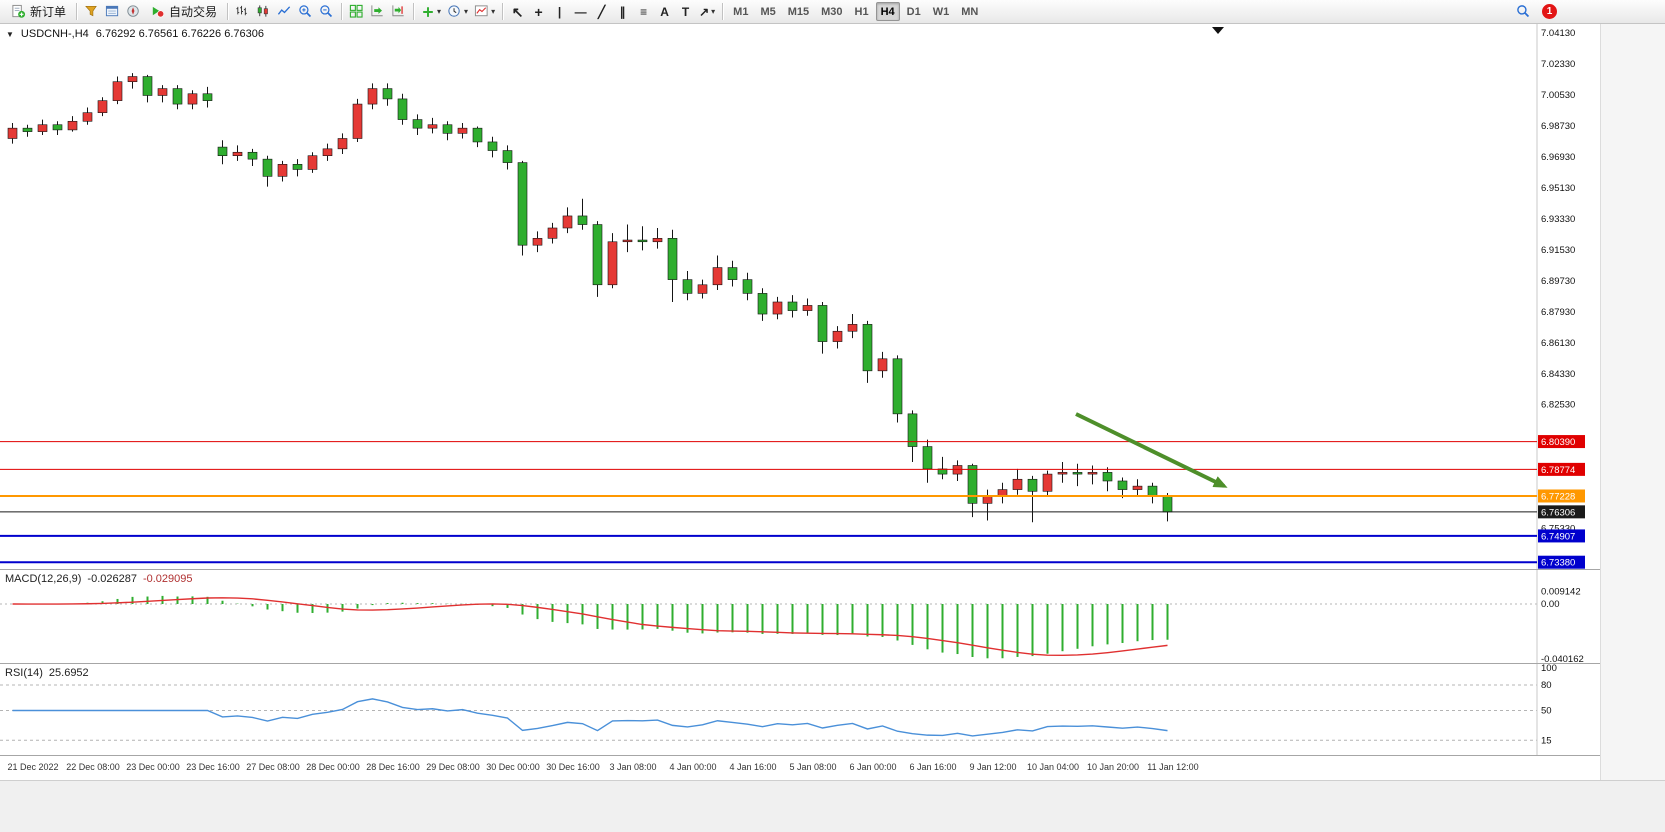  Describe the element at coordinates (93, 767) in the screenshot. I see `time-axis-label: 22 Dec 08:00` at that location.